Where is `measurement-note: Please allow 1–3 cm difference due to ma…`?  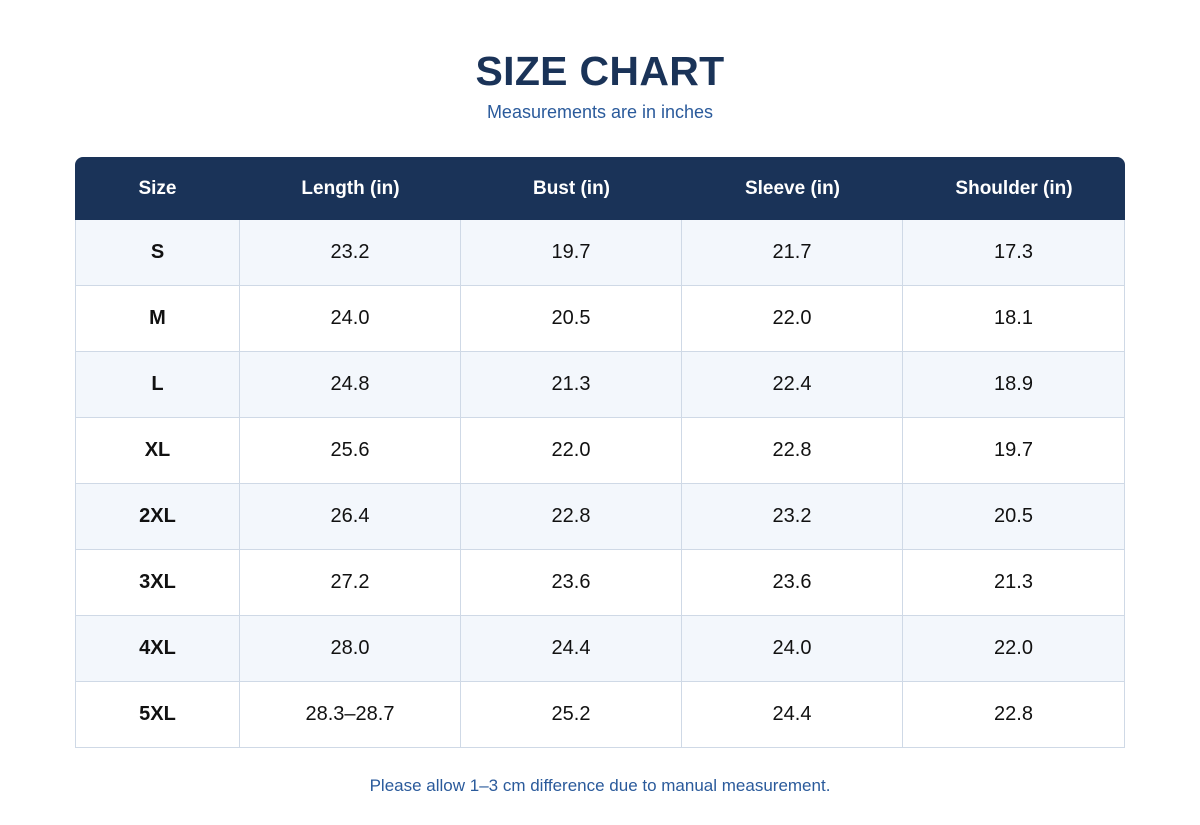
measurement-note: Please allow 1–3 cm difference due to ma… is located at coordinates (600, 785).